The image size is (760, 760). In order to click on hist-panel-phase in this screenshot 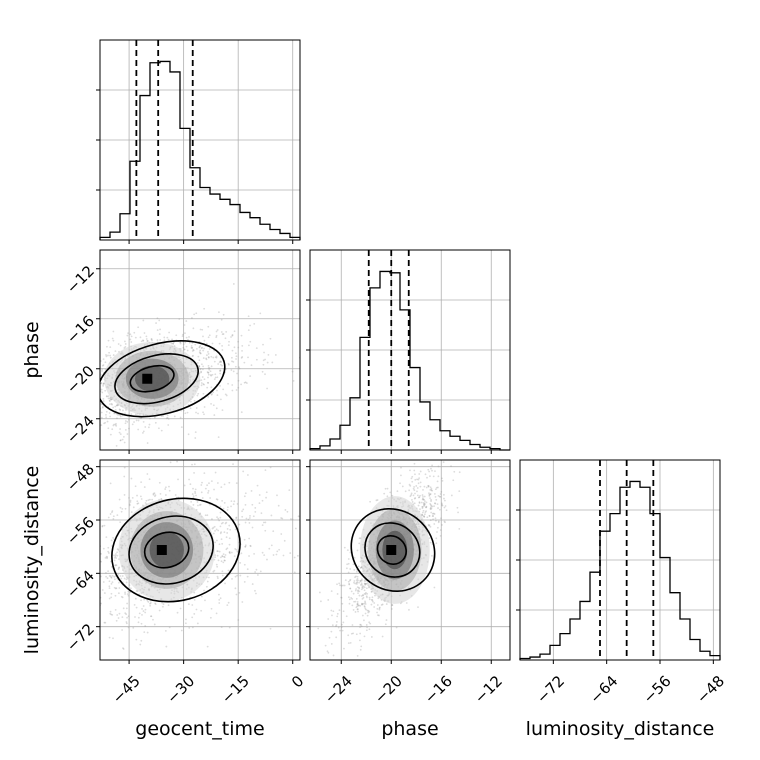, I will do `click(408, 351)`.